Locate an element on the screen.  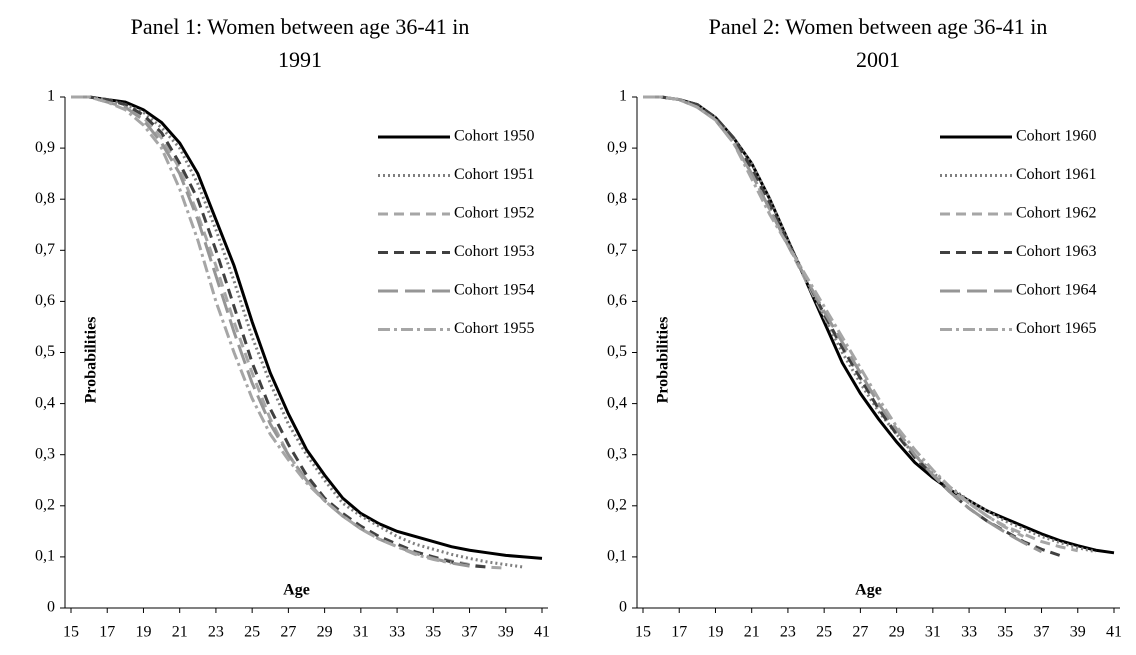
legend-label: Cohort 1963 is located at coordinates (1056, 251).